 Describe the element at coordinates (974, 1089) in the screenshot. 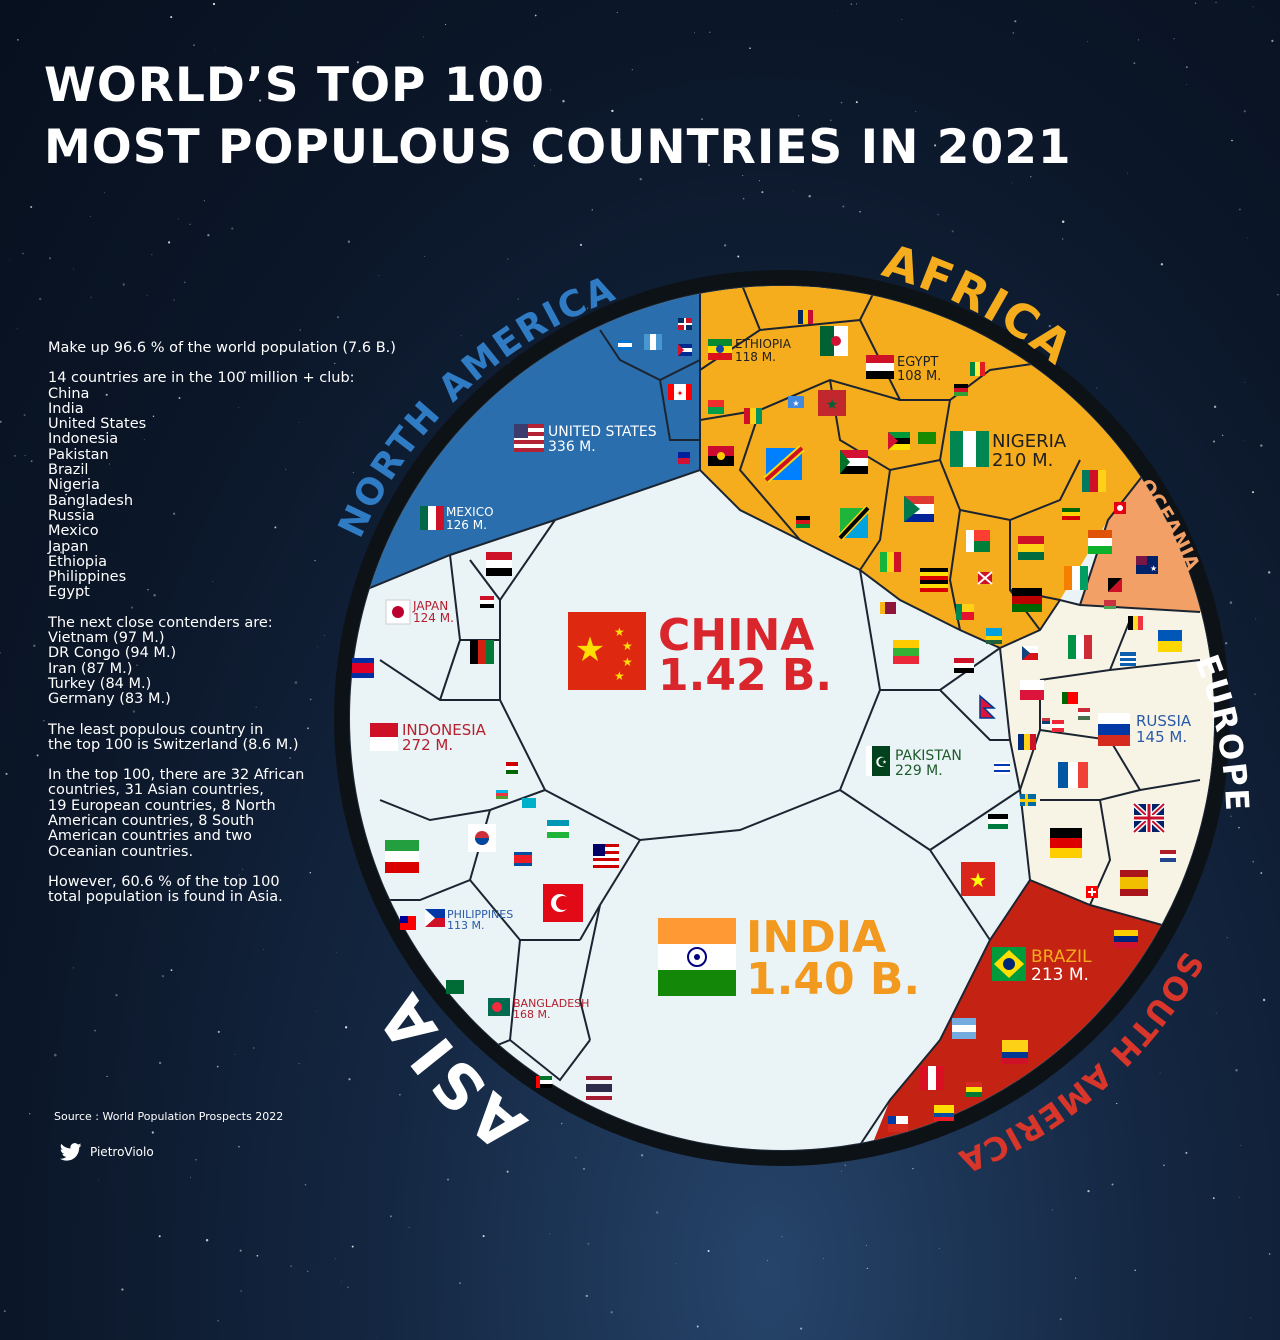

I see `bolivia-flag` at that location.